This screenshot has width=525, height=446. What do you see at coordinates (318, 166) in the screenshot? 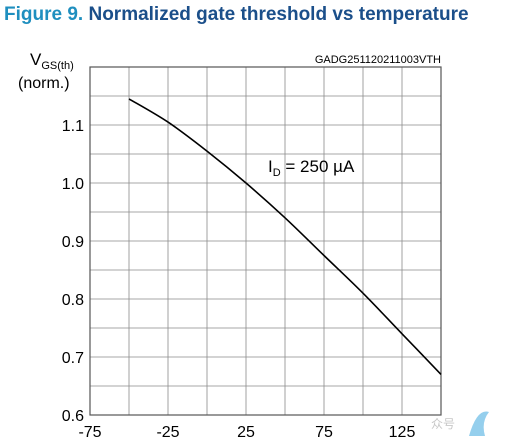
I see `annotation-rest: = 250 µA` at bounding box center [318, 166].